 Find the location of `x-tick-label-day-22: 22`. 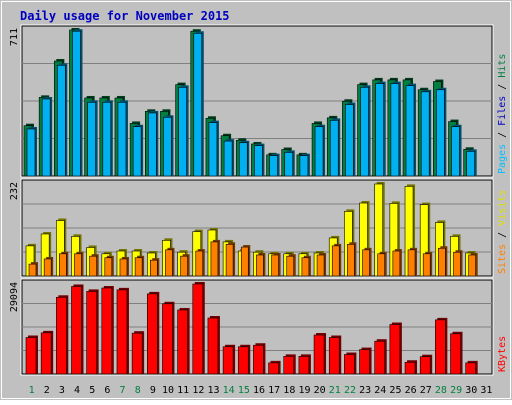

x-tick-label-day-22: 22 is located at coordinates (350, 390).